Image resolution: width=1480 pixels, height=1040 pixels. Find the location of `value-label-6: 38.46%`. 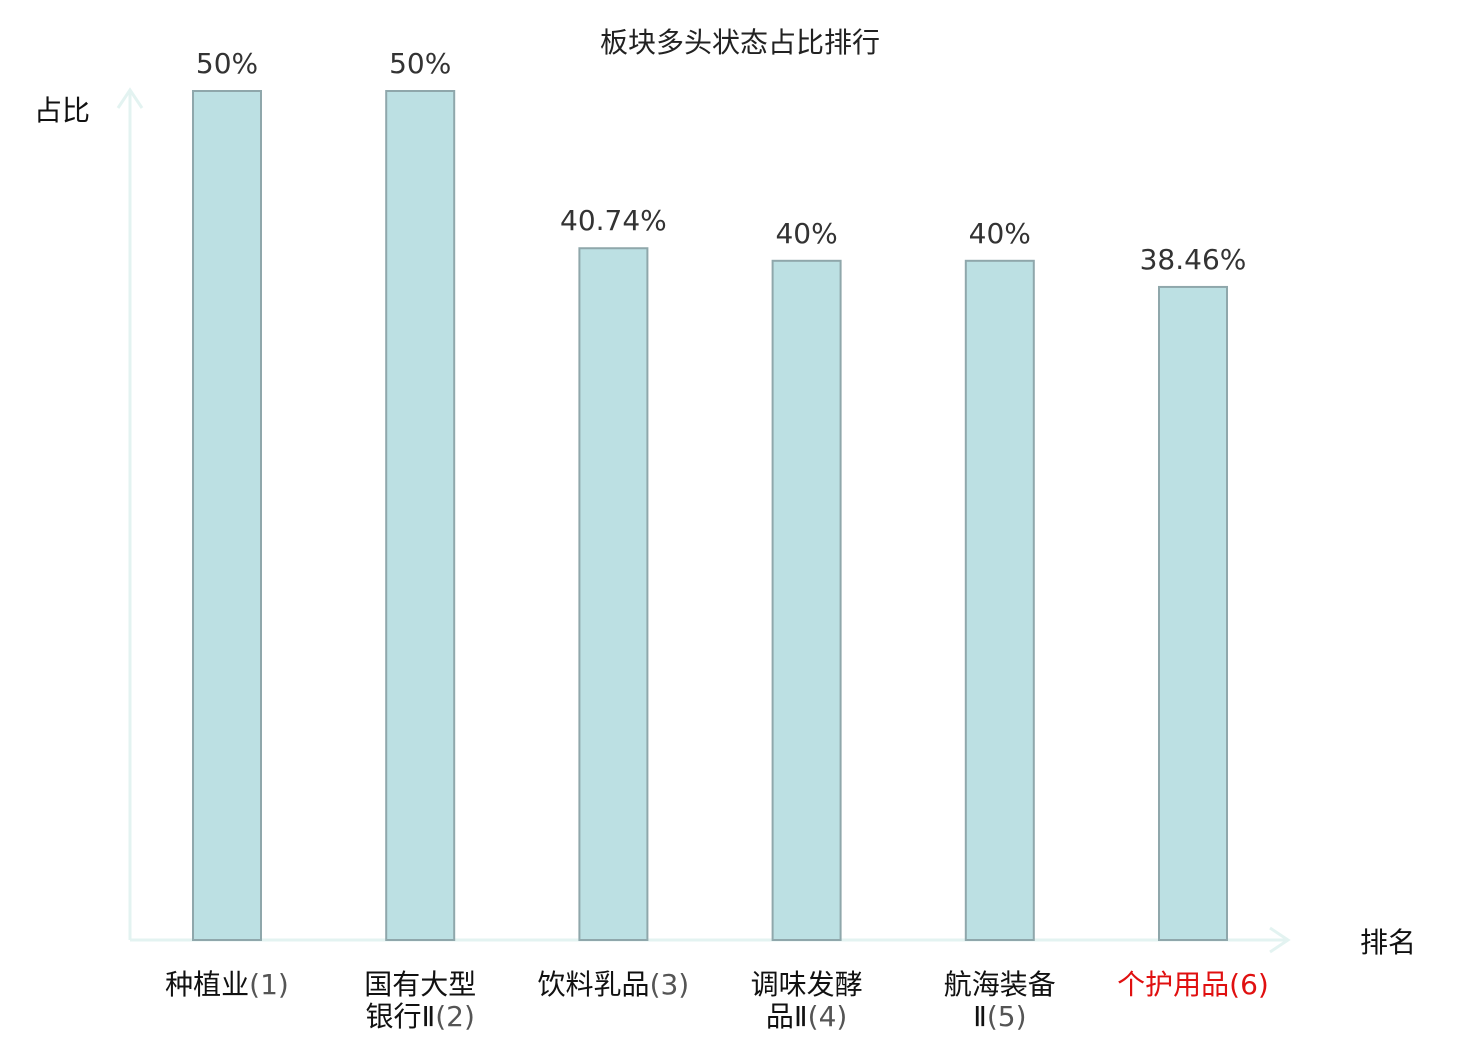

value-label-6: 38.46% is located at coordinates (1193, 259).